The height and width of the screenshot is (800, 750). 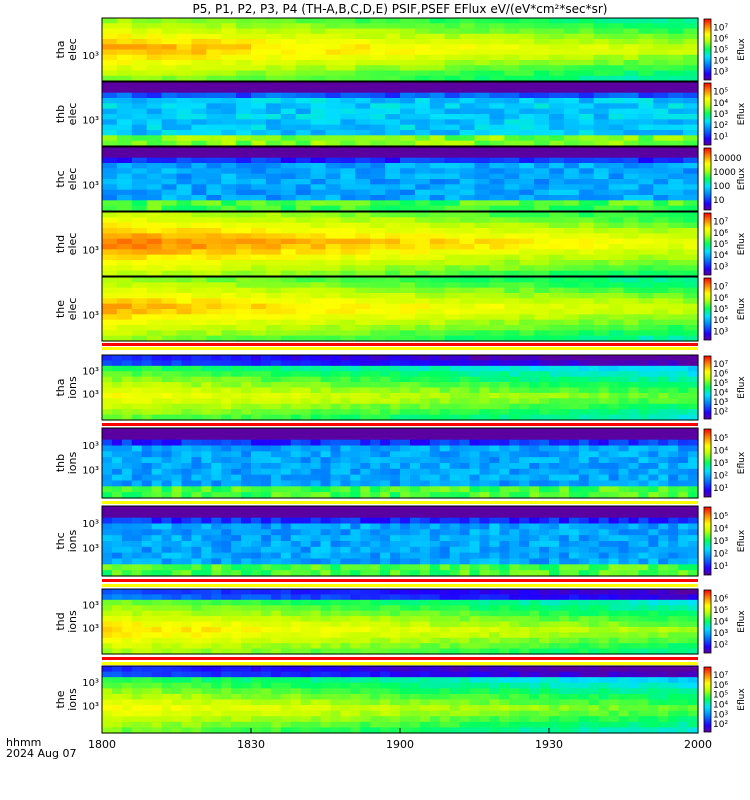 I want to click on colorbar-tick-label: 10³, so click(x=720, y=332).